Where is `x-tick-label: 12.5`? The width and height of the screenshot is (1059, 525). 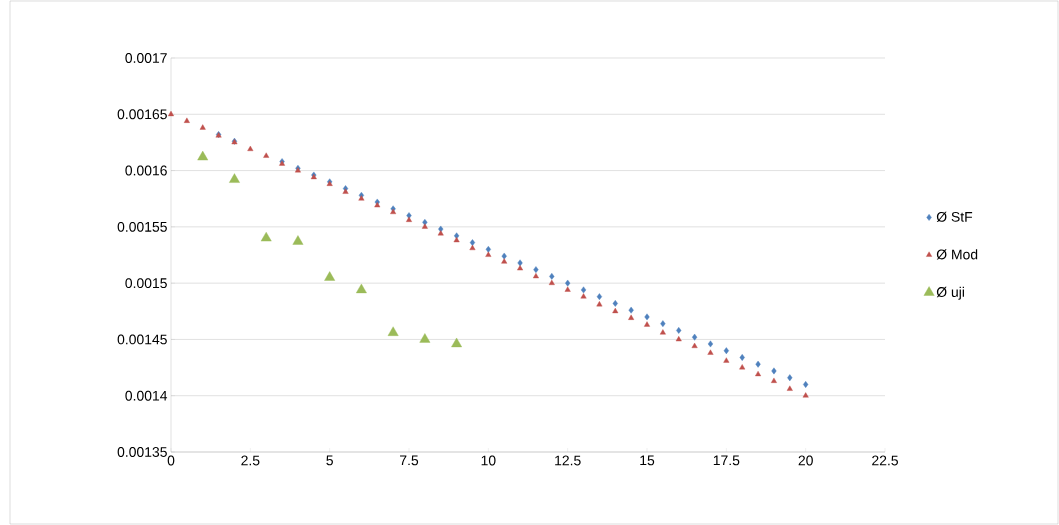 x-tick-label: 12.5 is located at coordinates (568, 460).